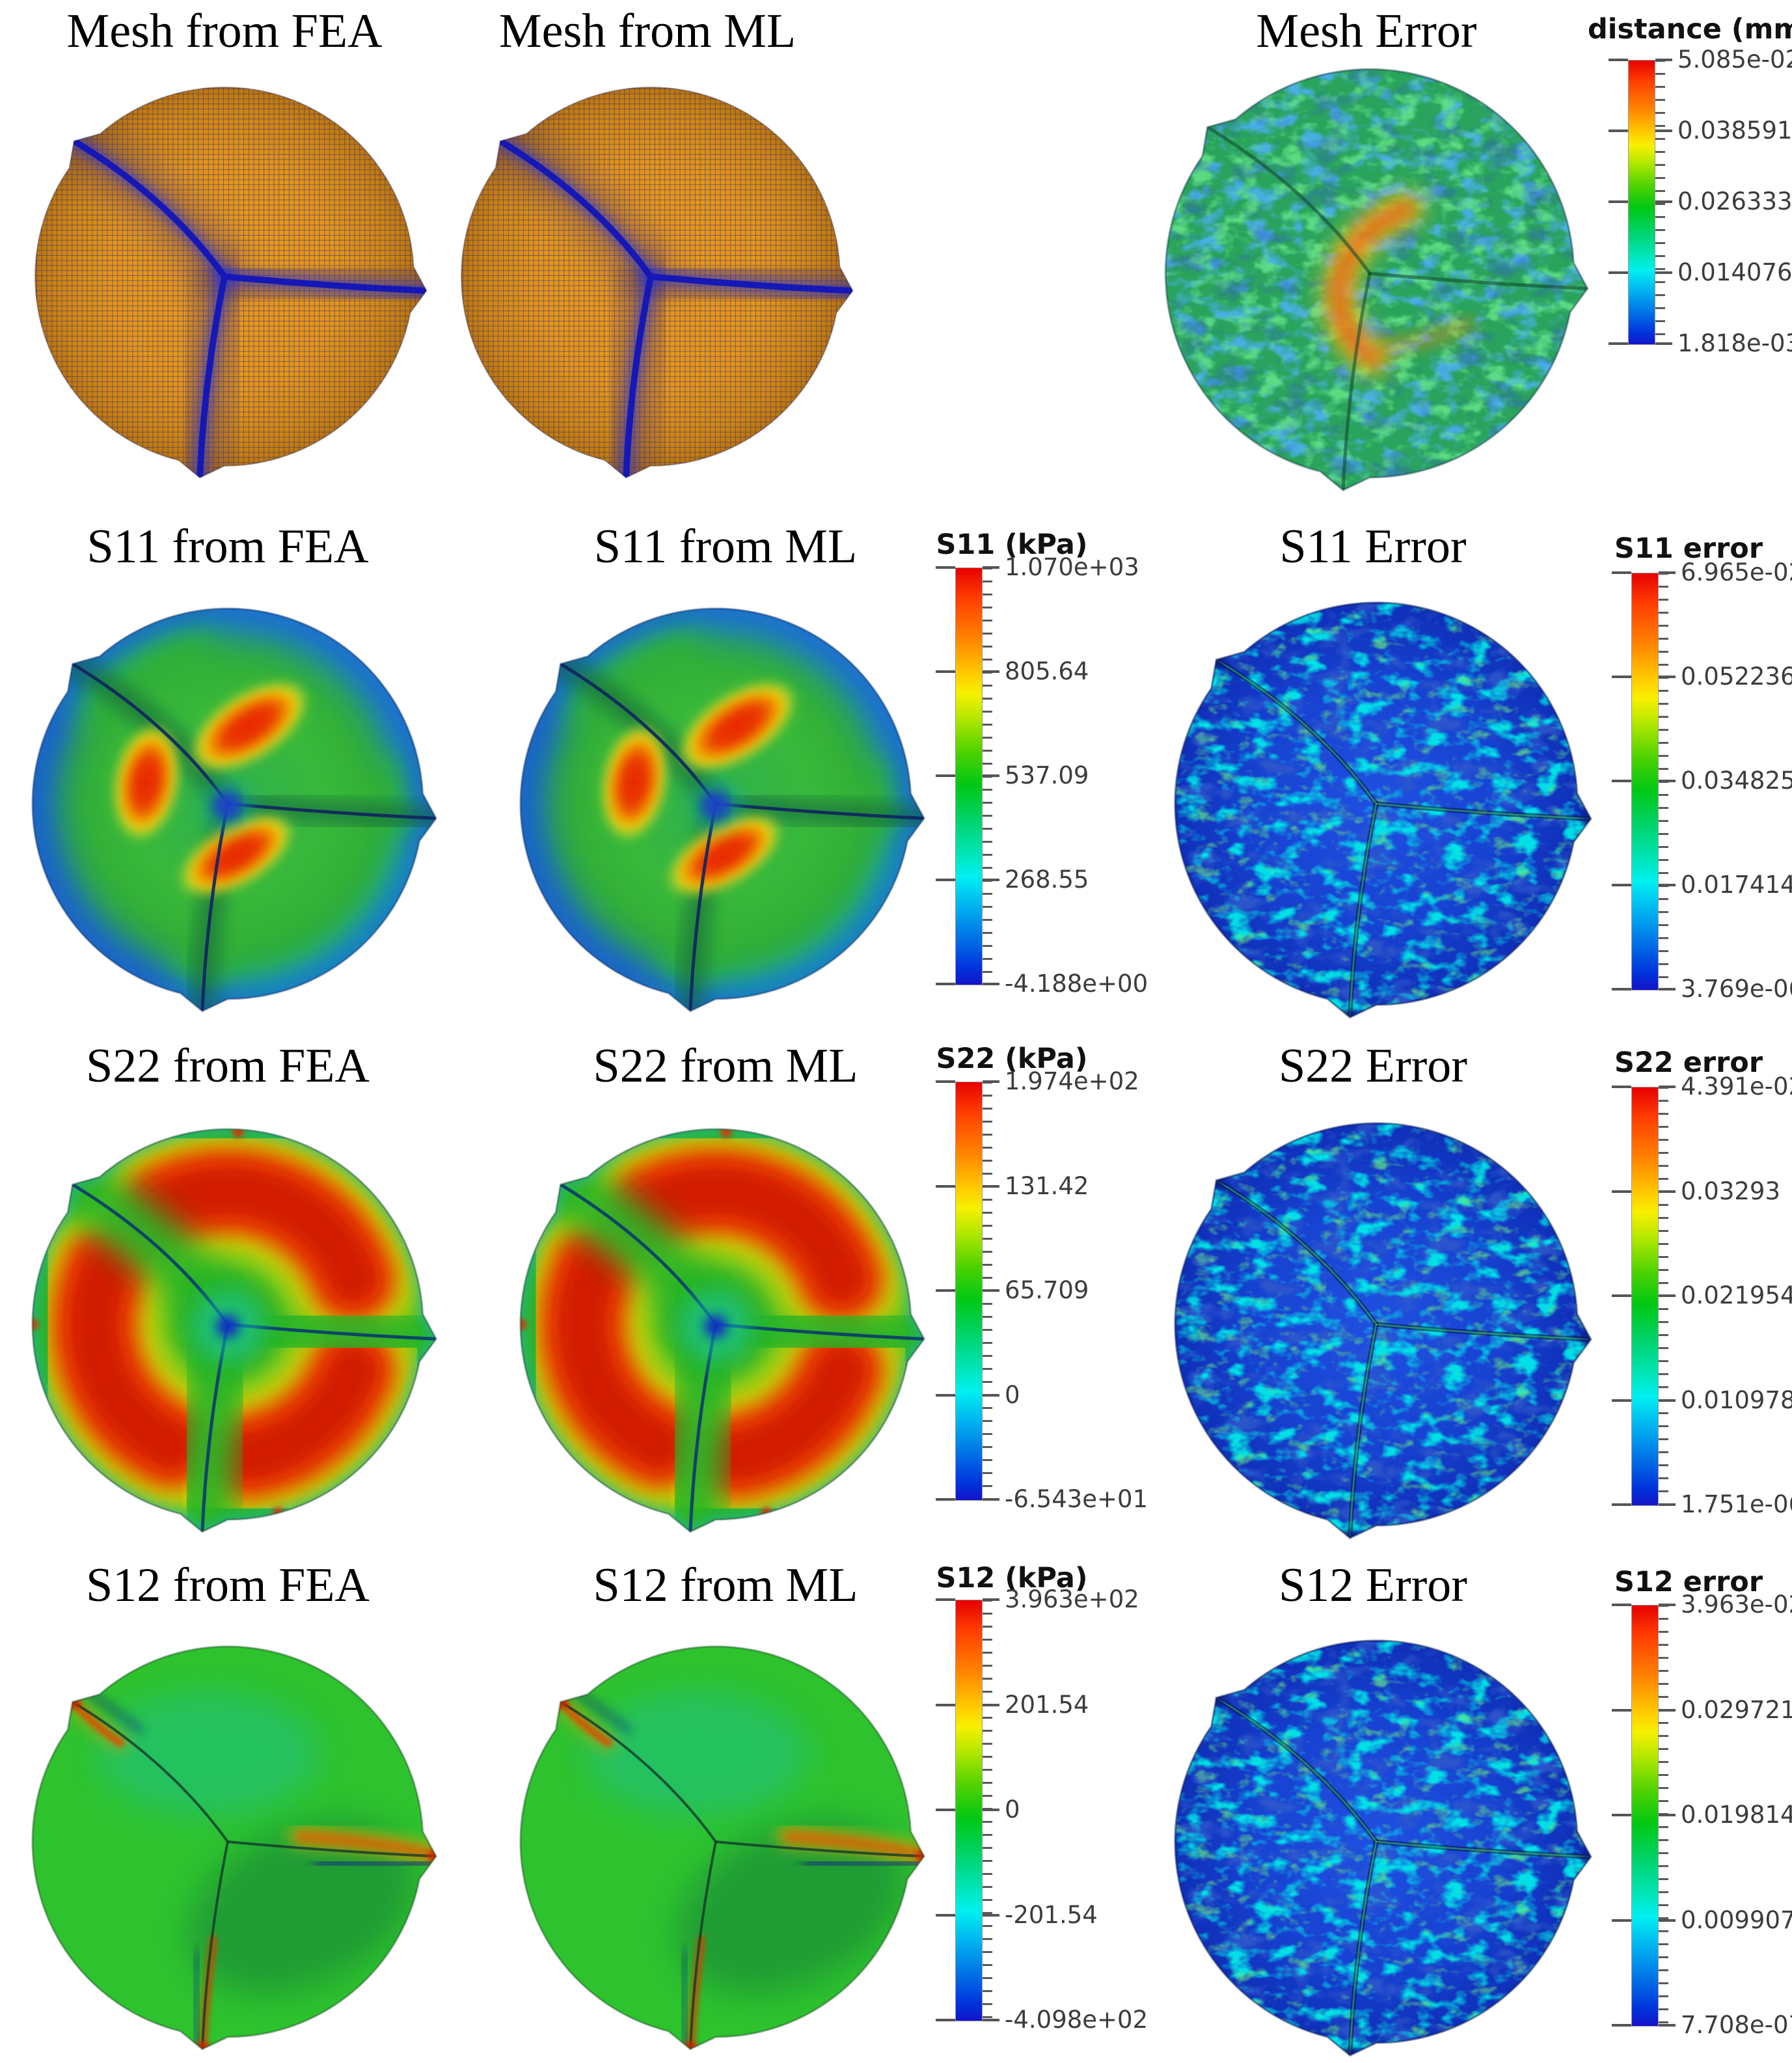  I want to click on colorbar-s11-error-tick-3: 0.017414, so click(1736, 885).